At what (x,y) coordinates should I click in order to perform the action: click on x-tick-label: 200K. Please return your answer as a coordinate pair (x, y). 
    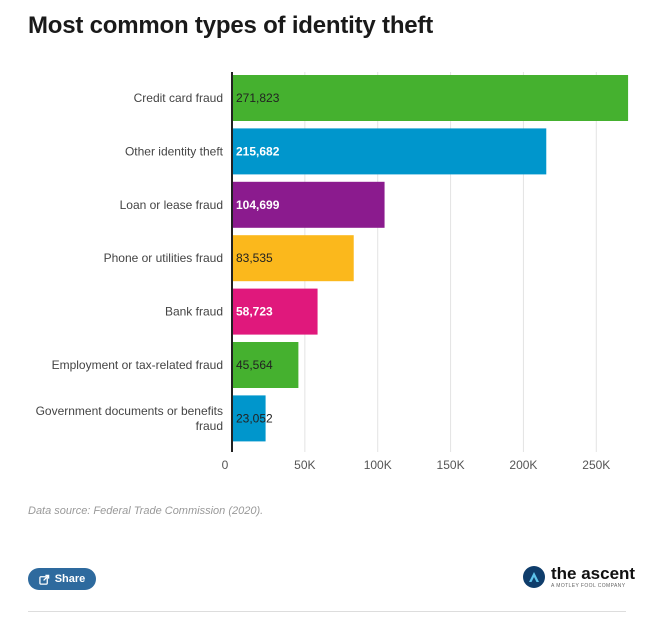
    Looking at the image, I should click on (523, 465).